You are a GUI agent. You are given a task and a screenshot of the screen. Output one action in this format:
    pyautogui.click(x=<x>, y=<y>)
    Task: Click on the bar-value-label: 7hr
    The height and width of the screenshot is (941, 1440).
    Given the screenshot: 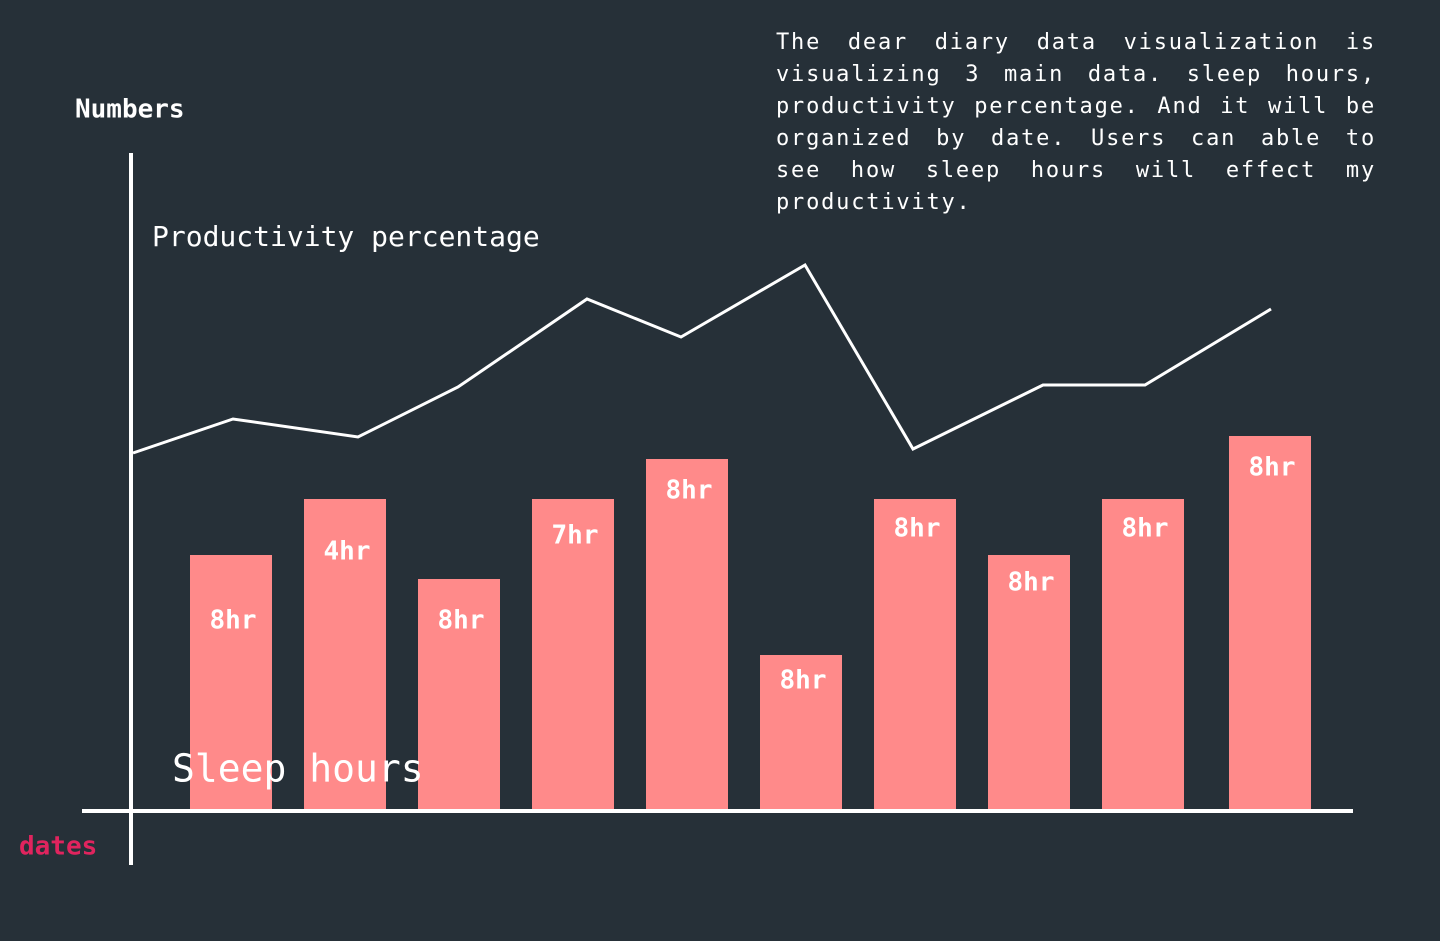 What is the action you would take?
    pyautogui.click(x=575, y=536)
    